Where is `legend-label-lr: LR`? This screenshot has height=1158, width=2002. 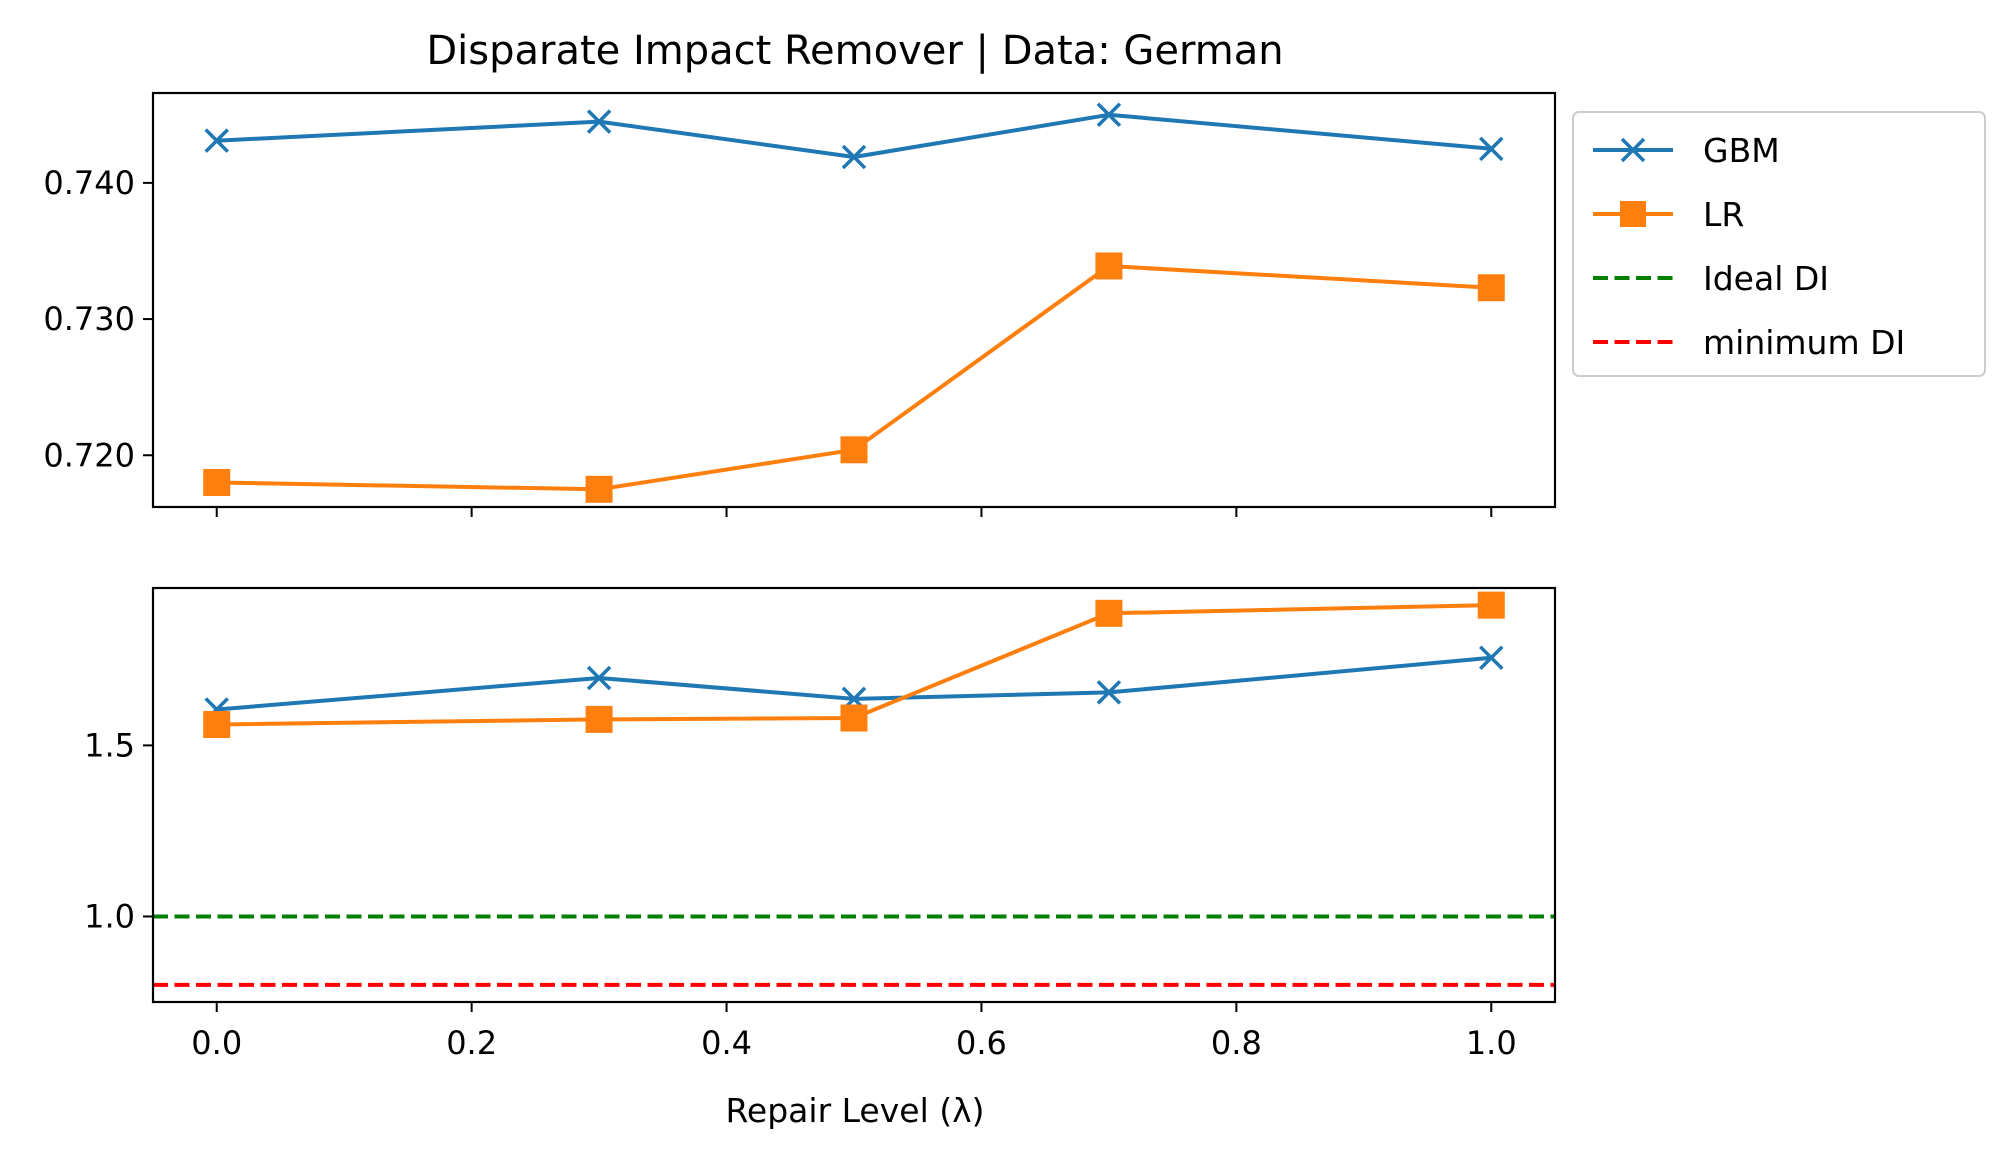
legend-label-lr: LR is located at coordinates (1723, 214).